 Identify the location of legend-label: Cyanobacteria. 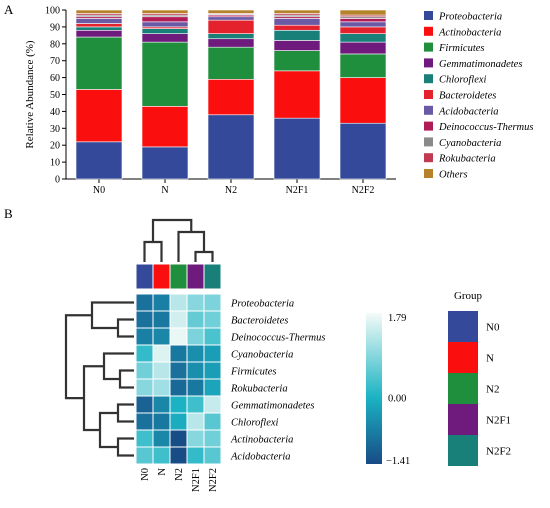
(470, 143).